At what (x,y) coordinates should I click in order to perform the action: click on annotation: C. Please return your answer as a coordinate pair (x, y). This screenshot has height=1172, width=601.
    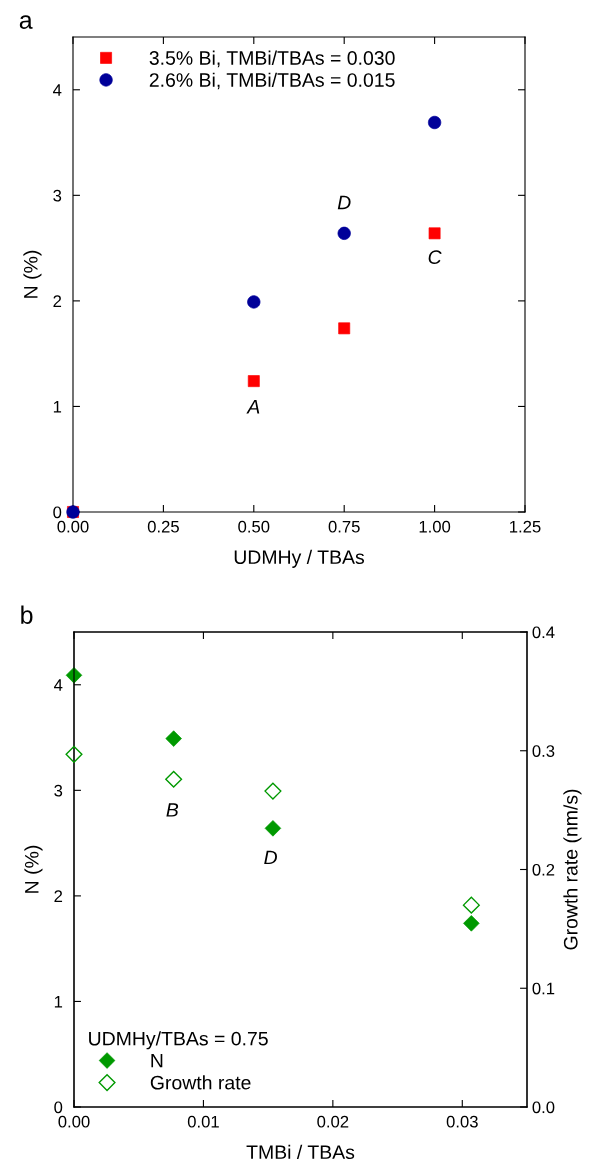
    Looking at the image, I should click on (435, 257).